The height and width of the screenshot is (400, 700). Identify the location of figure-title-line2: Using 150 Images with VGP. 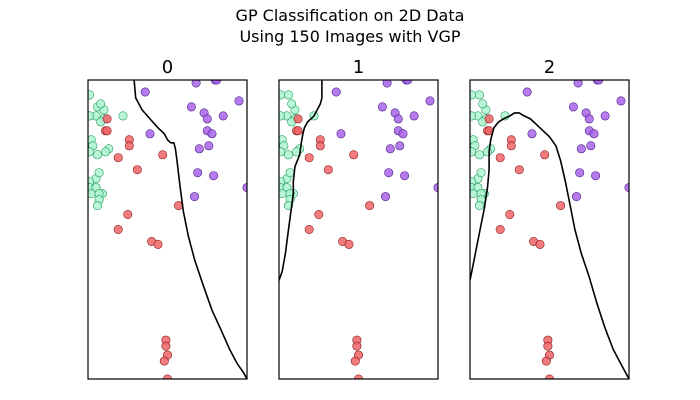
(350, 36).